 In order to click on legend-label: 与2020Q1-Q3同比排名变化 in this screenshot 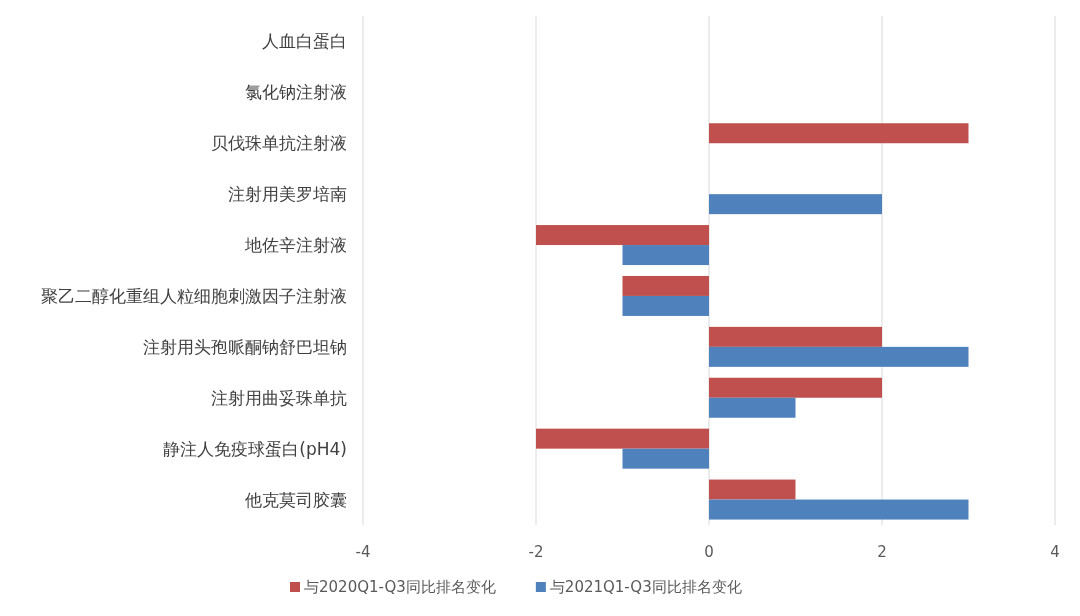, I will do `click(400, 587)`.